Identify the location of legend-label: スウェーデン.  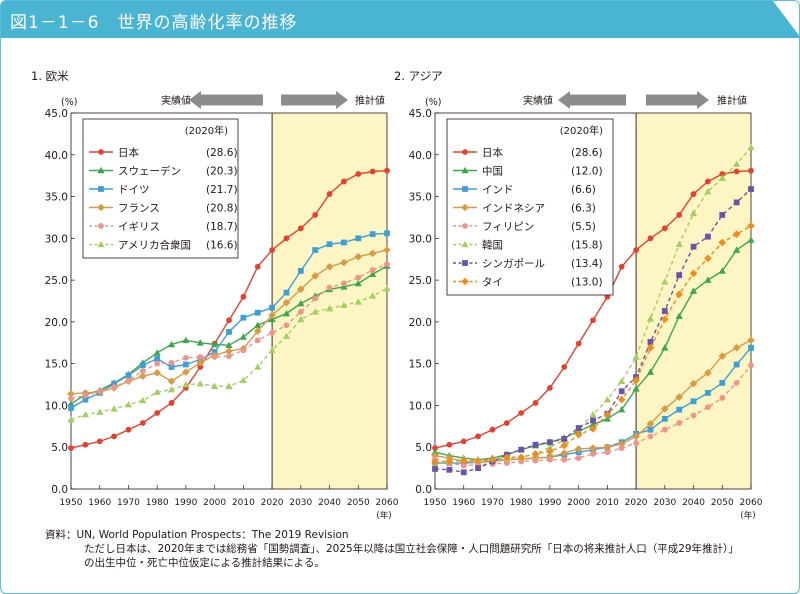
(149, 171).